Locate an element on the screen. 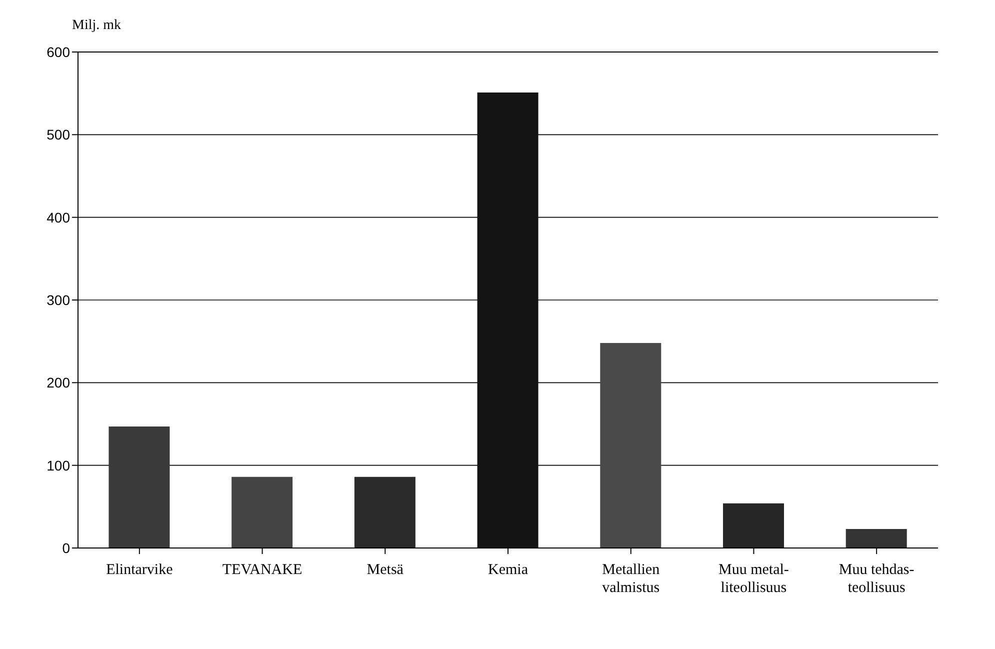 The image size is (995, 649). y-tick-label: 600 is located at coordinates (58, 52).